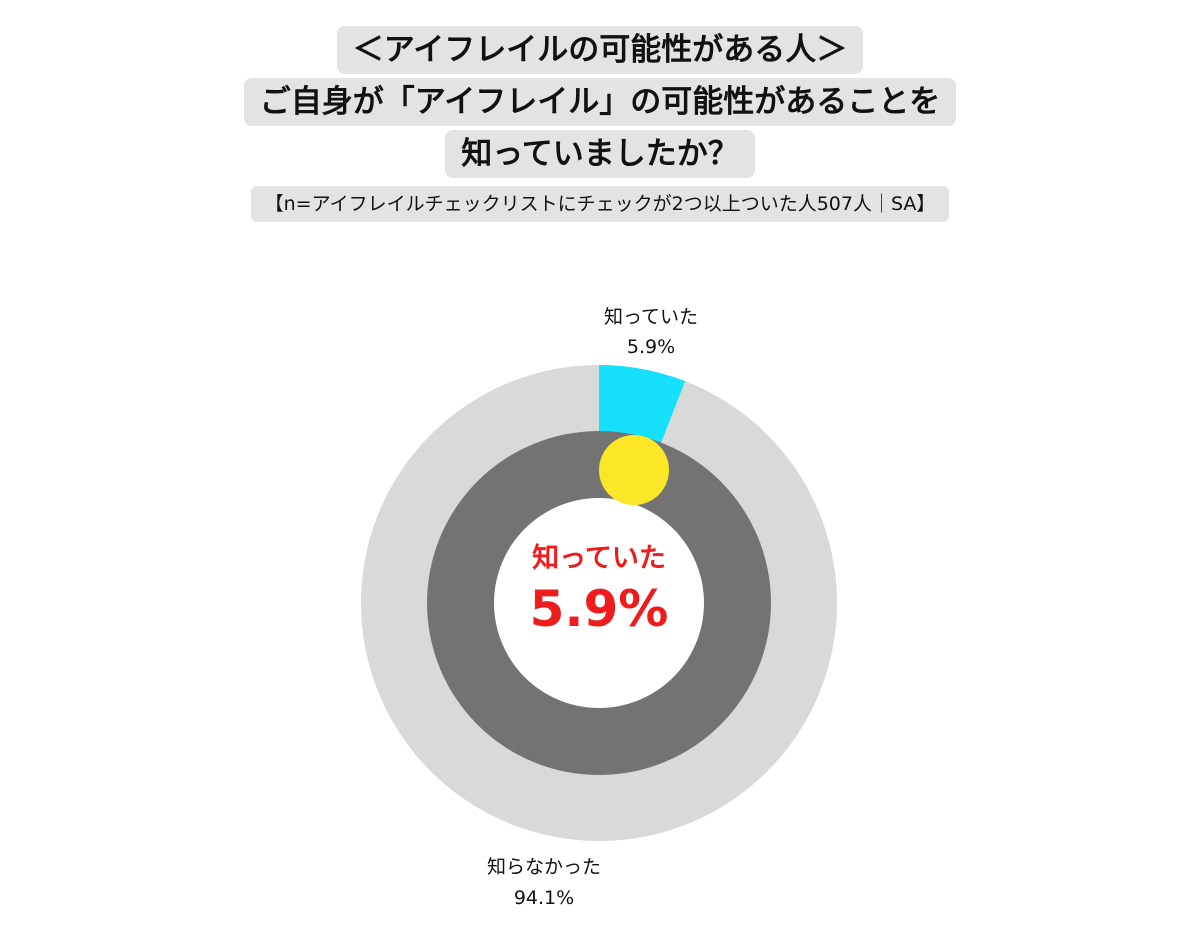 This screenshot has width=1200, height=941. I want to click on highlight-marker, so click(634, 470).